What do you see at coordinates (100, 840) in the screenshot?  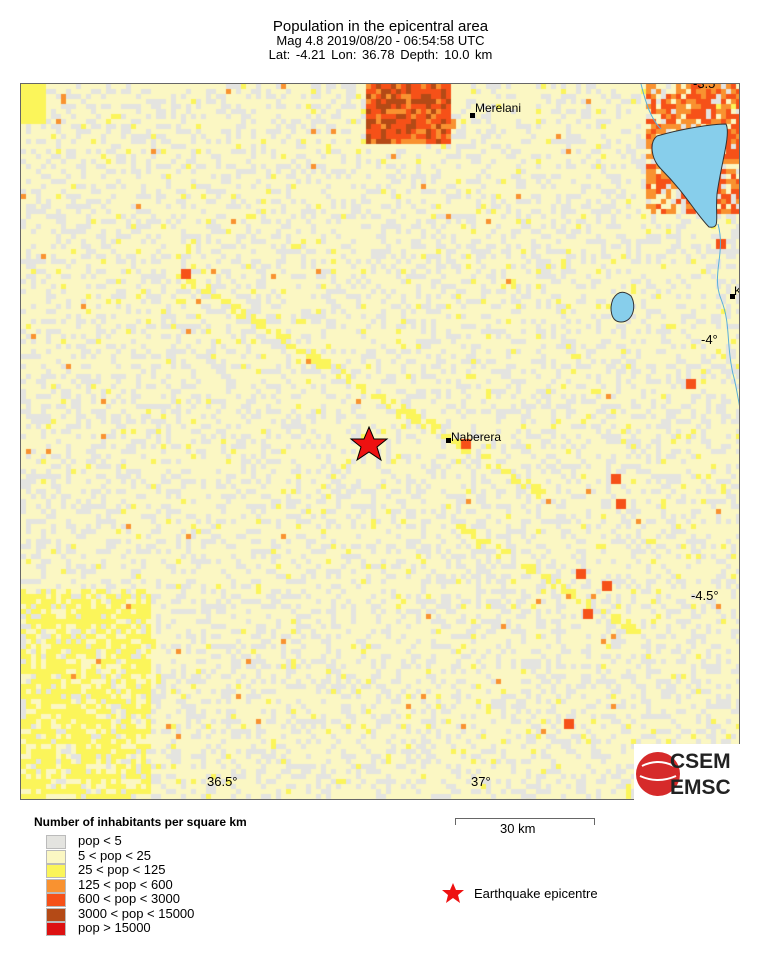 I see `legend-label: pop < 5` at bounding box center [100, 840].